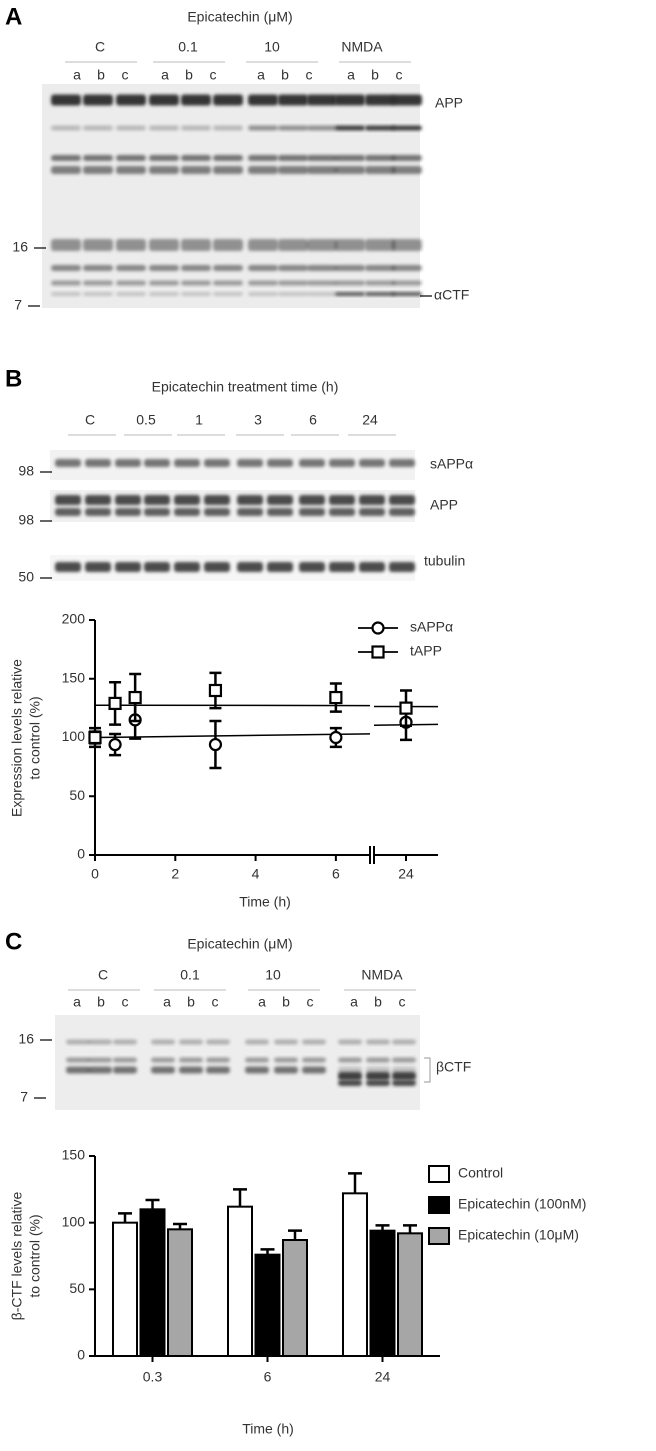 Image resolution: width=656 pixels, height=1451 pixels. What do you see at coordinates (13, 378) in the screenshot?
I see `panel-label: B` at bounding box center [13, 378].